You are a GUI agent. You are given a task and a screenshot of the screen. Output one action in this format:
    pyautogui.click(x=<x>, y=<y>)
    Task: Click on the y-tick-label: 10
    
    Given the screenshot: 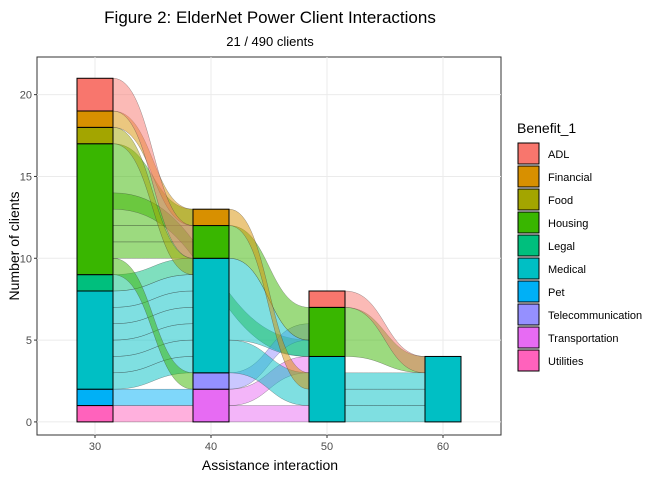 What is the action you would take?
    pyautogui.click(x=26, y=259)
    